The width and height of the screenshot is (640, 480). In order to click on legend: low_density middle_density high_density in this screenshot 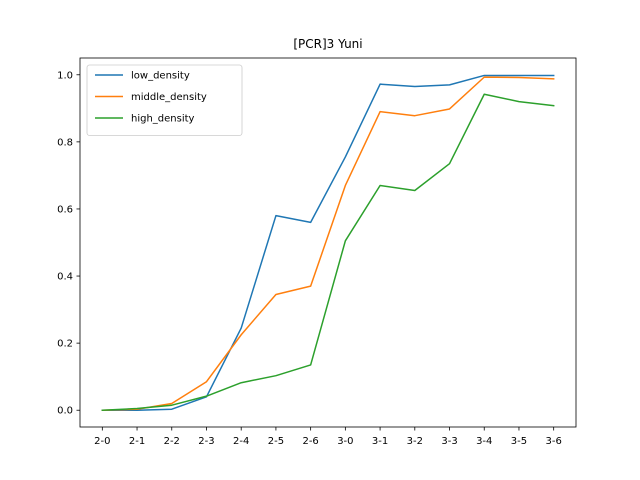, I will do `click(164, 100)`.